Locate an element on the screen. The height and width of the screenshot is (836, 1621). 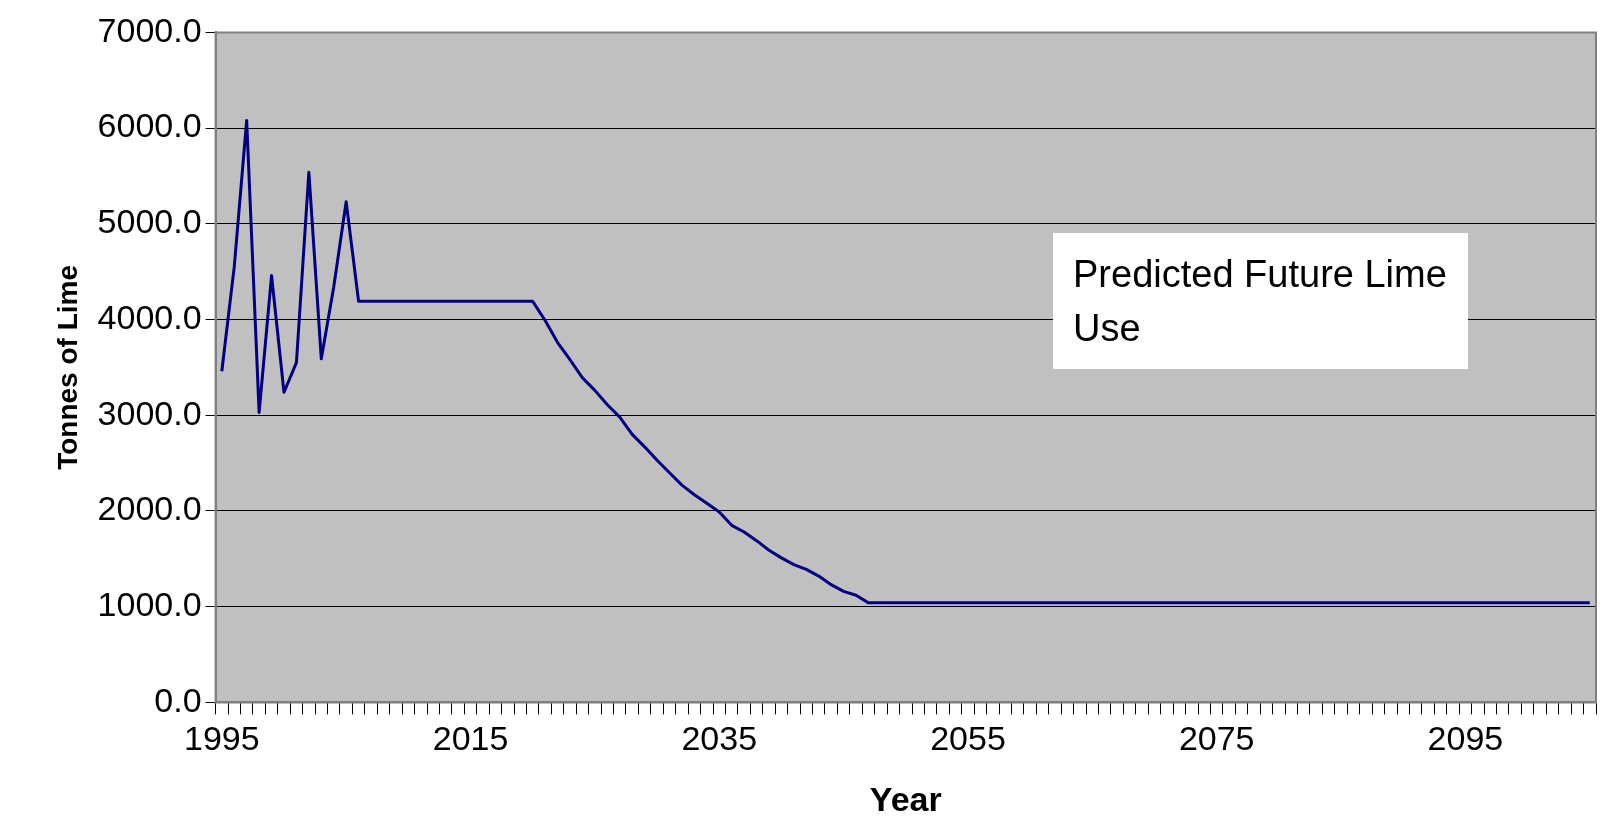
y-tick-label: 0.0 is located at coordinates (178, 699).